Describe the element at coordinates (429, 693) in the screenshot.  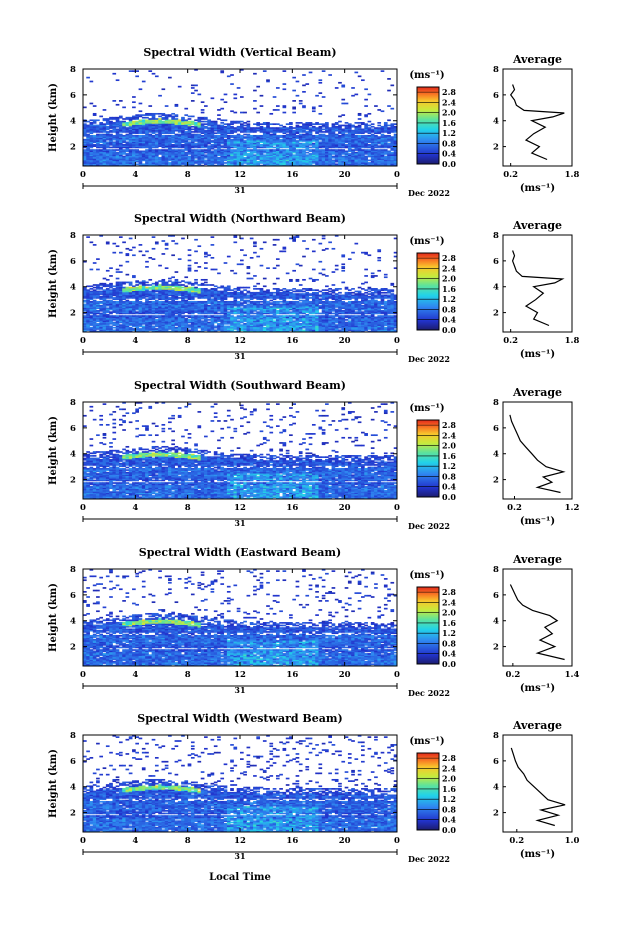
I see `month-label: Dec 2022` at that location.